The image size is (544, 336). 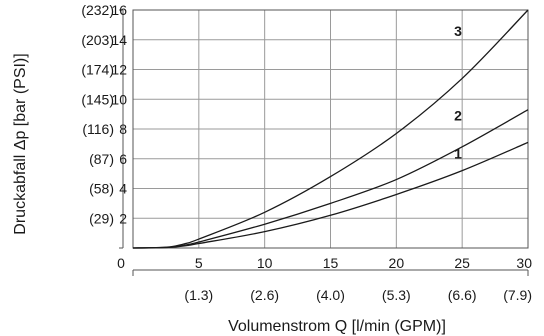 What do you see at coordinates (121, 263) in the screenshot?
I see `x-tick-label: 0` at bounding box center [121, 263].